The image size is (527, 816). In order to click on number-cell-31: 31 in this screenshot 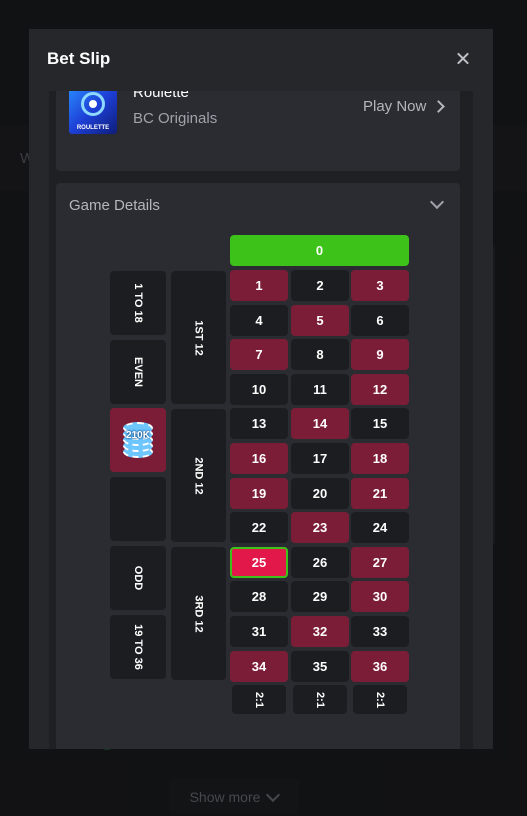, I will do `click(259, 631)`.